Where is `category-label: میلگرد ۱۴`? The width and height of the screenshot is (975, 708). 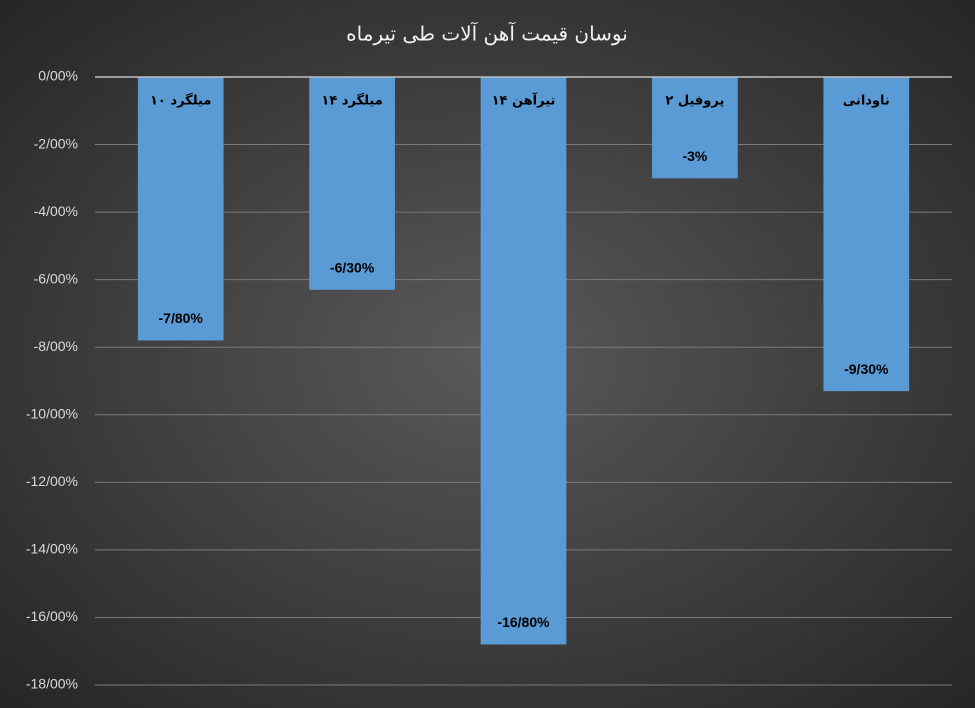
category-label: میلگرد ۱۴ is located at coordinates (351, 101).